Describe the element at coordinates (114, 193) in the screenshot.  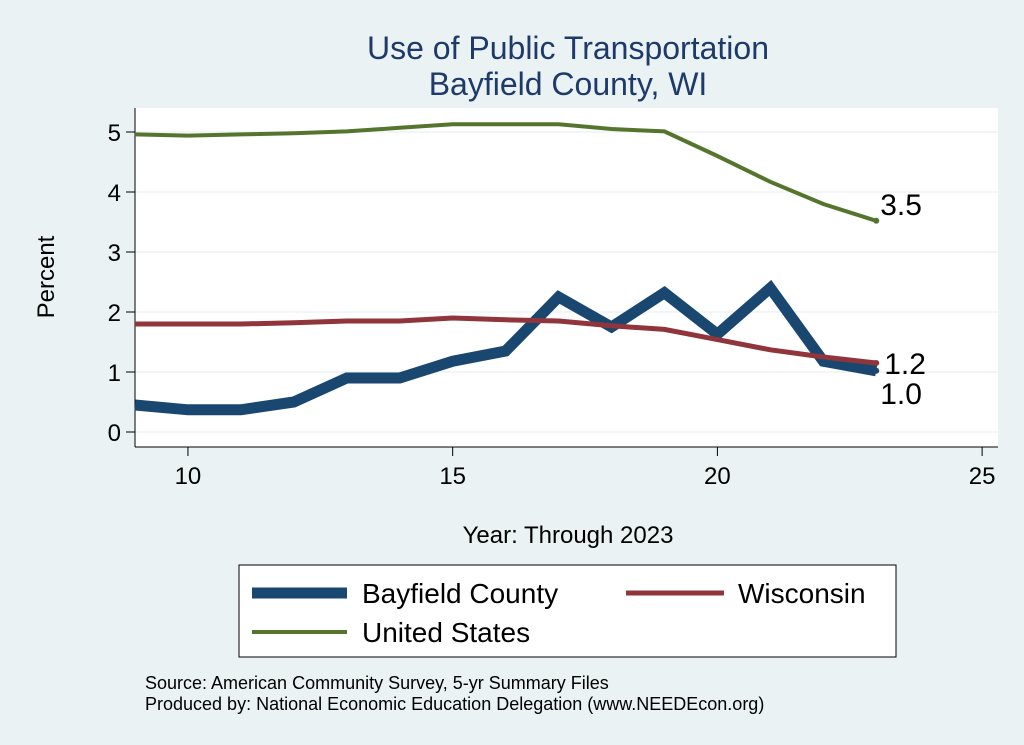
I see `y-tick-label: 4` at that location.